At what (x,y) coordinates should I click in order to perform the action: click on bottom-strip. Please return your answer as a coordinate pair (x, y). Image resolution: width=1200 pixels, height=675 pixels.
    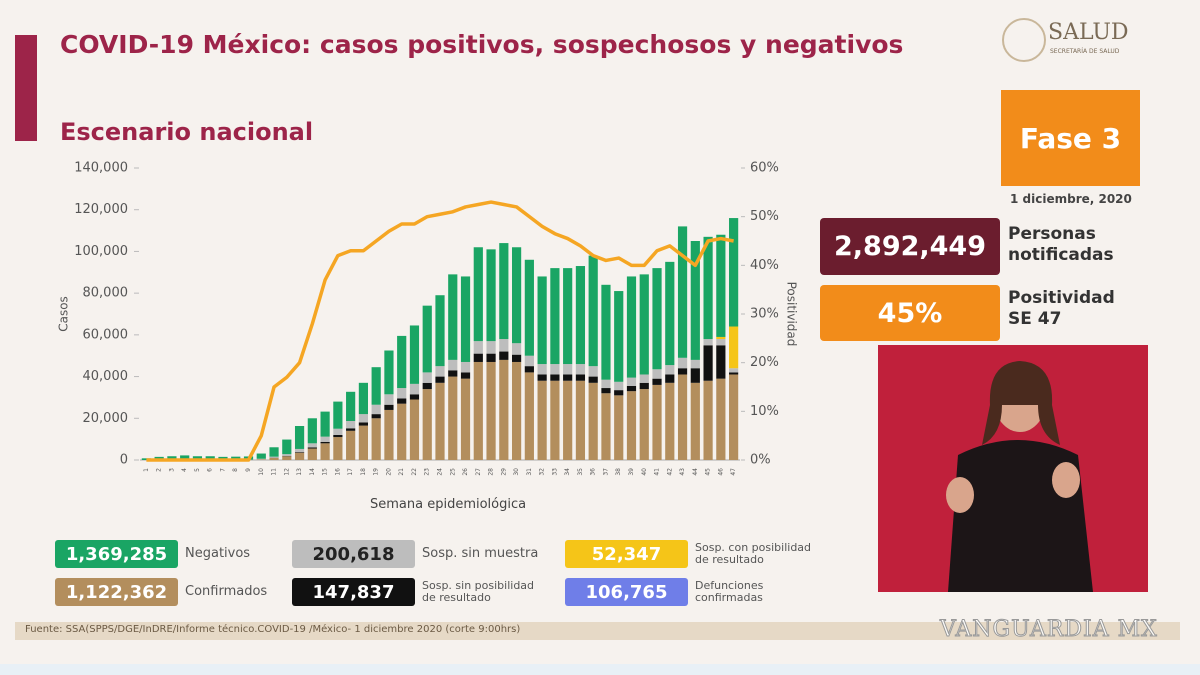
    Looking at the image, I should click on (600, 669).